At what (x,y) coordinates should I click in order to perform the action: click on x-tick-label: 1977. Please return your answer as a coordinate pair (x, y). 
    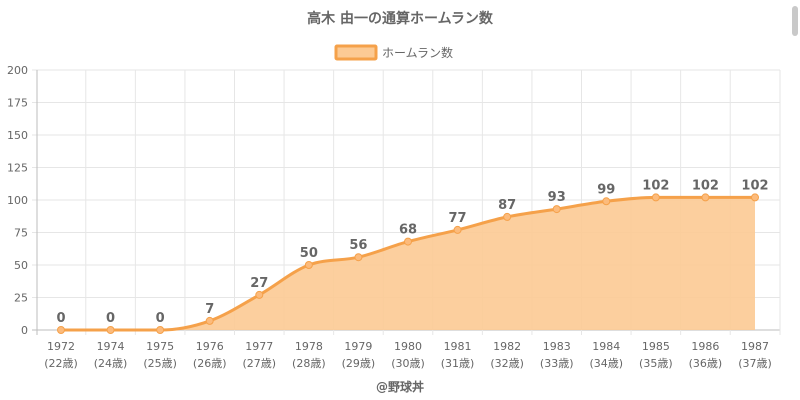
    Looking at the image, I should click on (259, 346).